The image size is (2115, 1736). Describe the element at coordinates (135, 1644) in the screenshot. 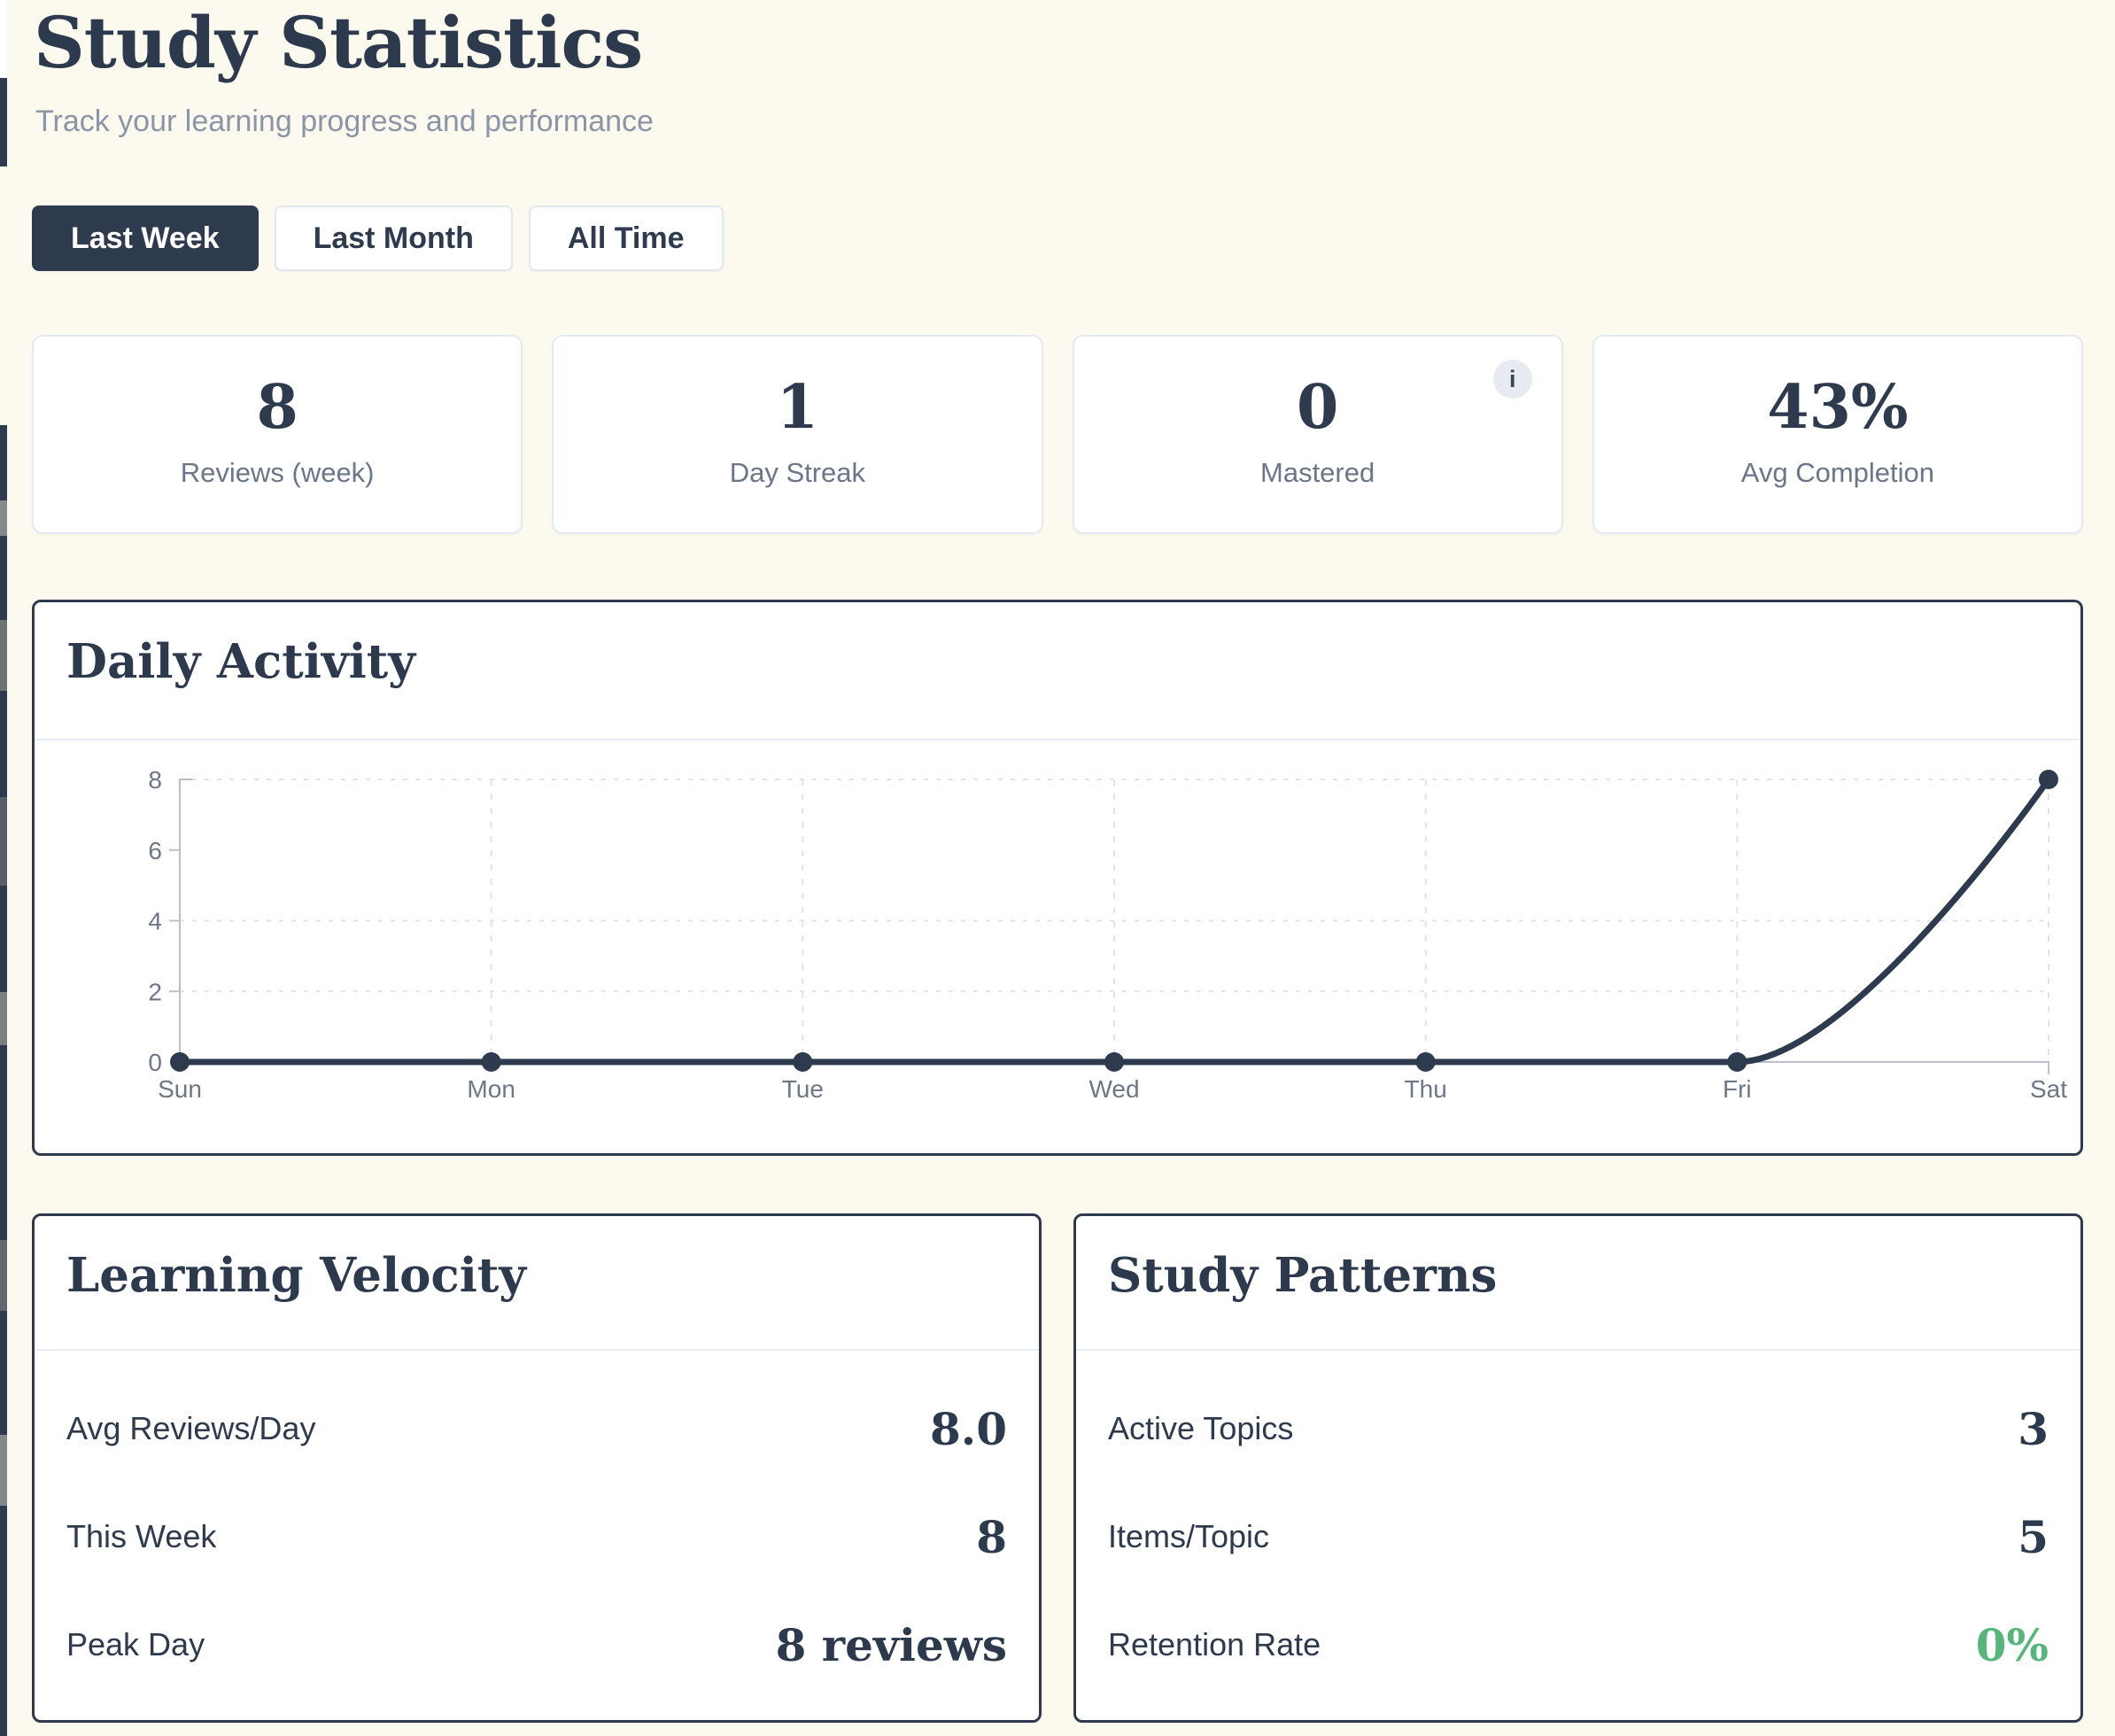

I see `metric-label: Peak Day` at that location.